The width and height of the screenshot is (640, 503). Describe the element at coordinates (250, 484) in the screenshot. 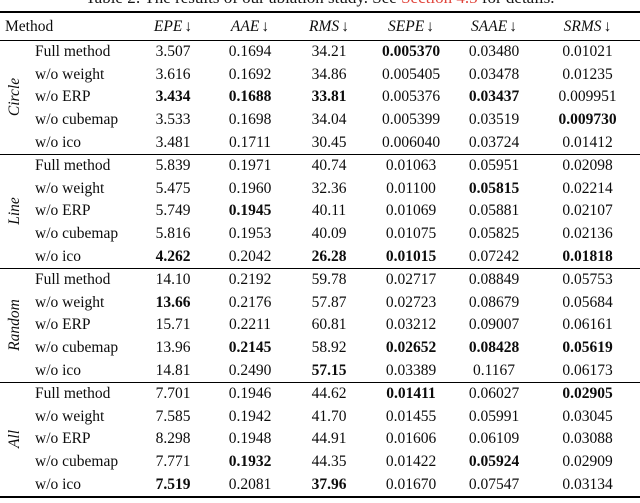

I see `value-cell: 0.2081` at that location.